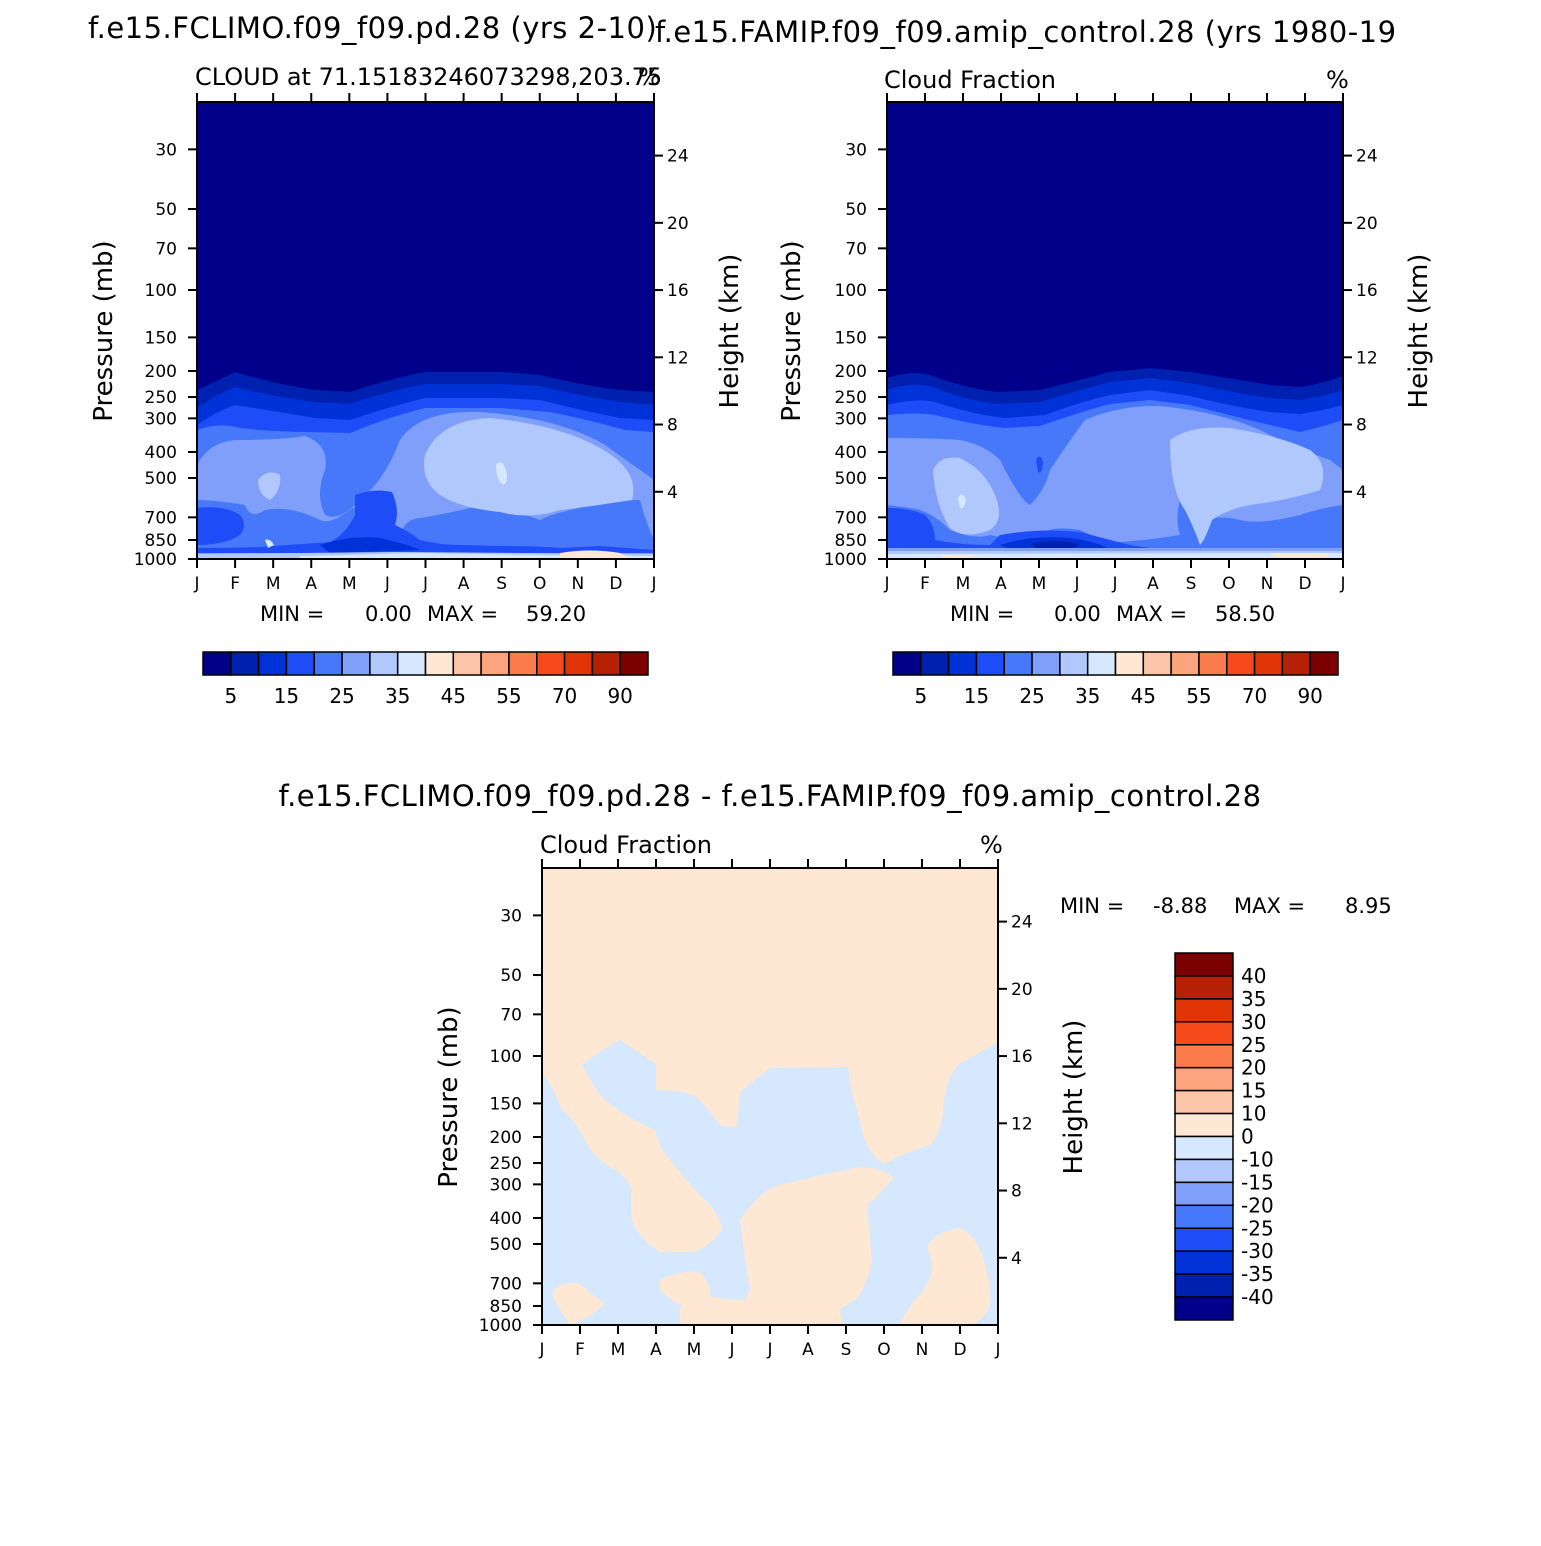  Describe the element at coordinates (1226, 906) in the screenshot. I see `panel-diff-stats: MIN = -8.88 MAX = 8.95` at that location.